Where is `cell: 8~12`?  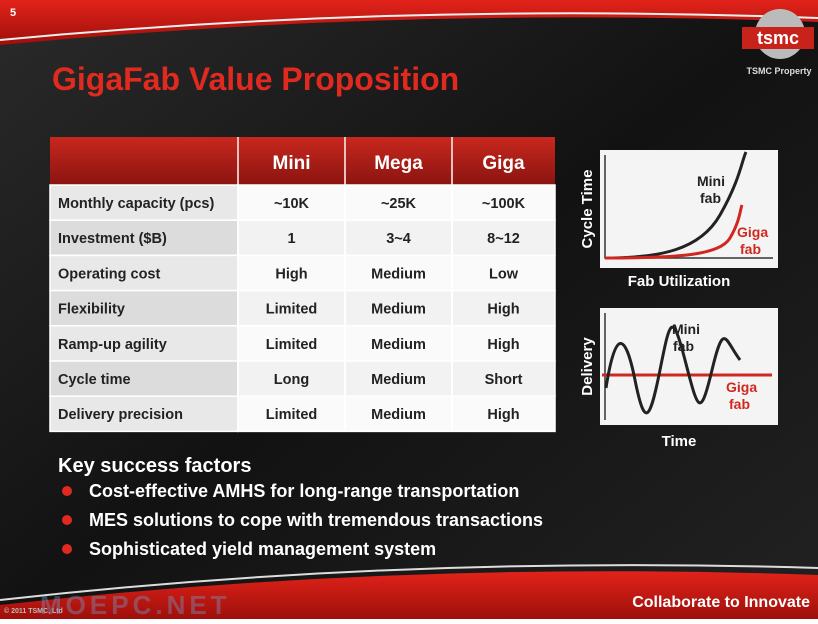 cell: 8~12 is located at coordinates (503, 239).